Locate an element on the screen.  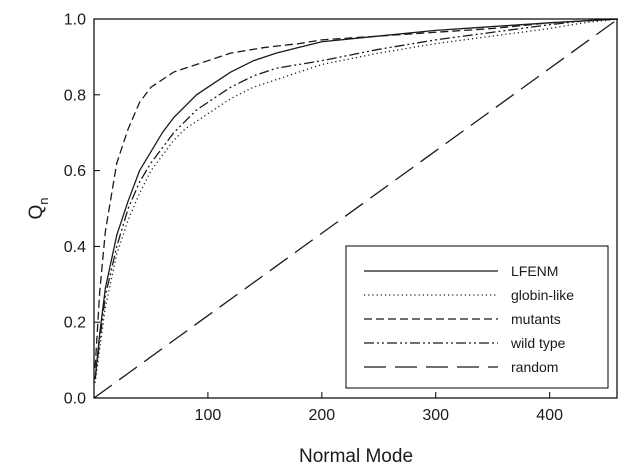
x-tick-label: 400 is located at coordinates (549, 415).